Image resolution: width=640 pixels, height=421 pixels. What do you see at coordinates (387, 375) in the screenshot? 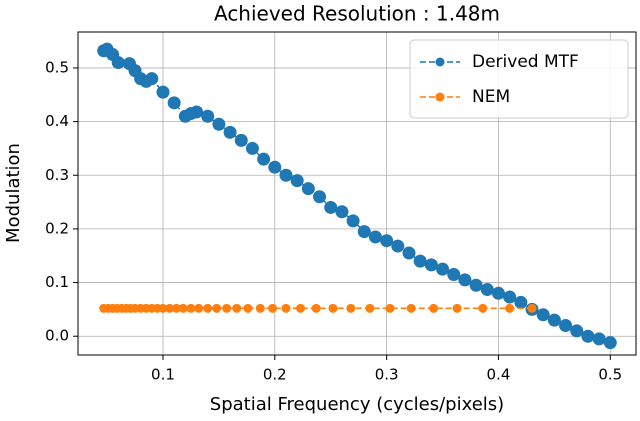
I see `x-tick-label: 0.3` at bounding box center [387, 375].